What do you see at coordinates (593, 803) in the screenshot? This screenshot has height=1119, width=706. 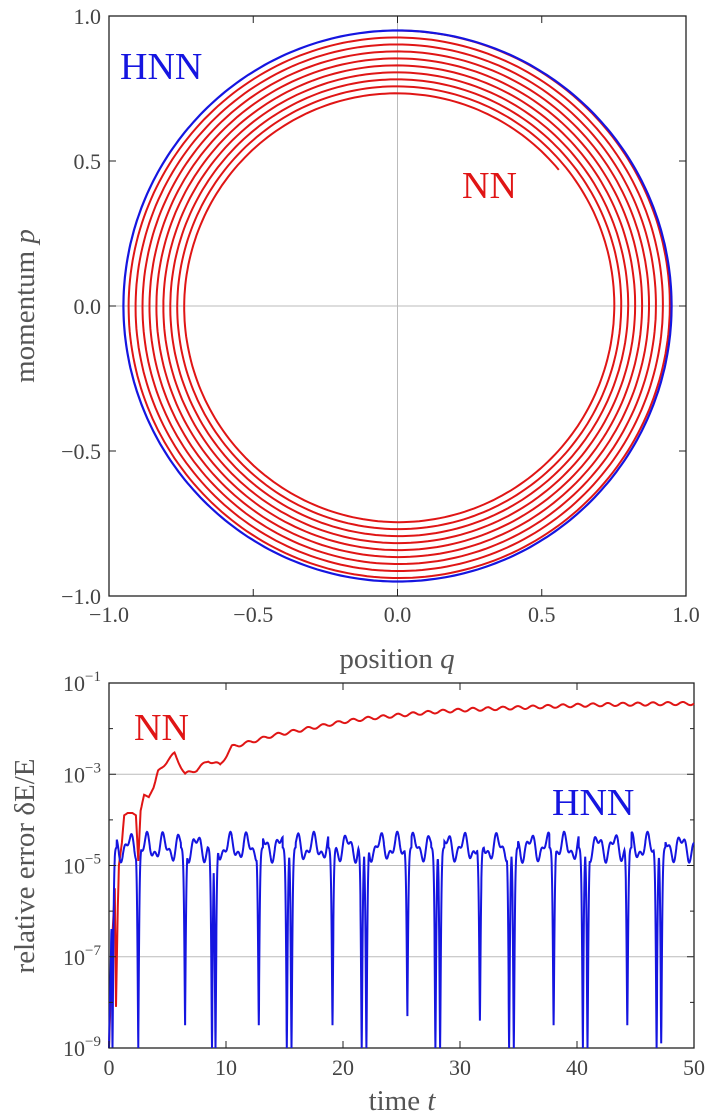 I see `hnn-error-label: HNN` at bounding box center [593, 803].